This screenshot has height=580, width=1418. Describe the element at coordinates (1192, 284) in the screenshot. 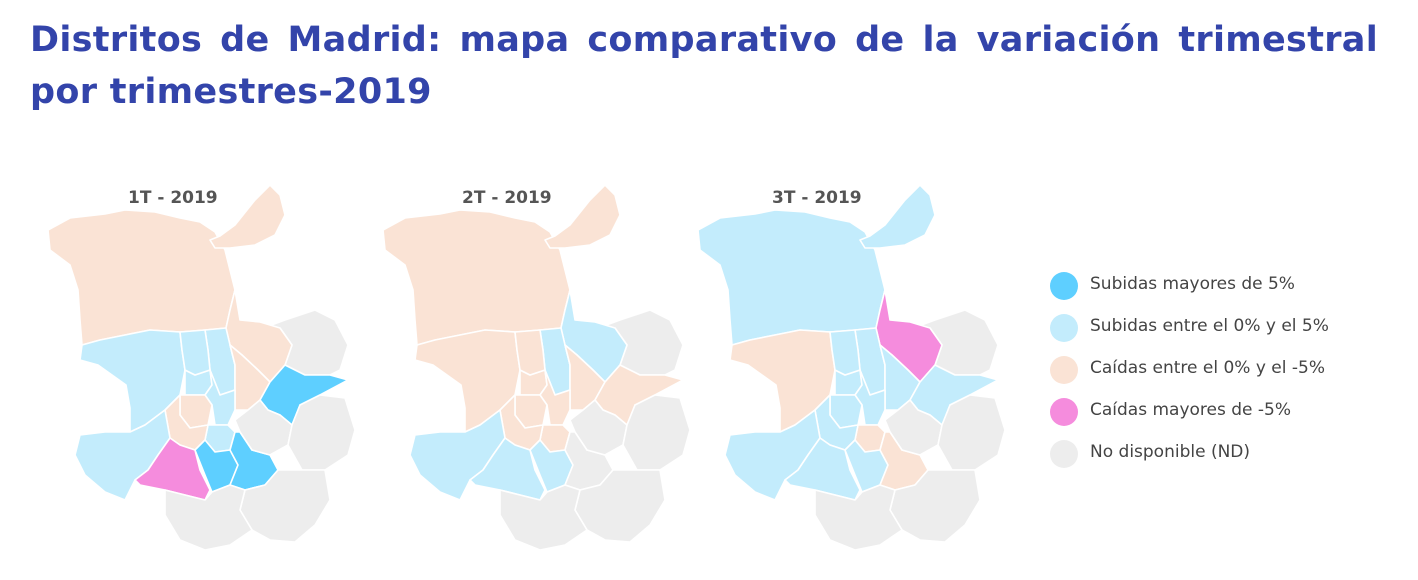

I see `legend-label: Subidas mayores de 5%` at that location.